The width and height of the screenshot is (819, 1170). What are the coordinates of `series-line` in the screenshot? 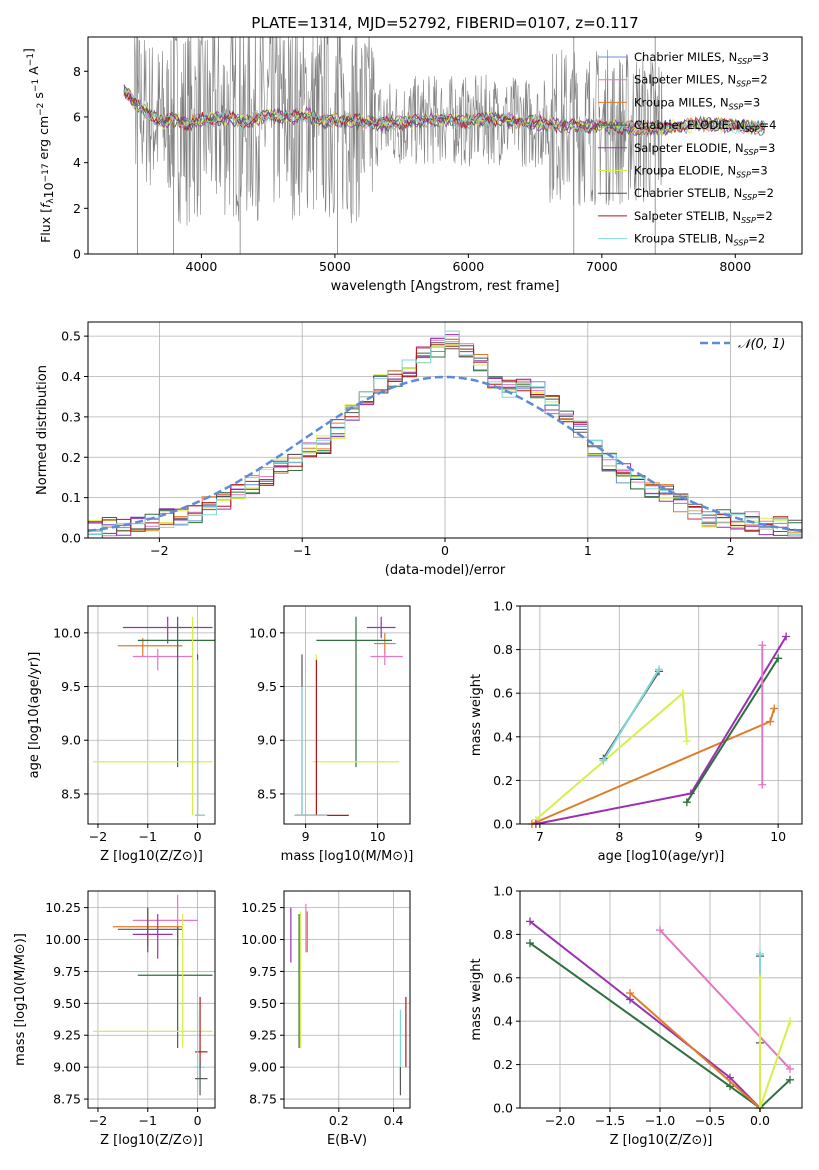 It's located at (611, 756).